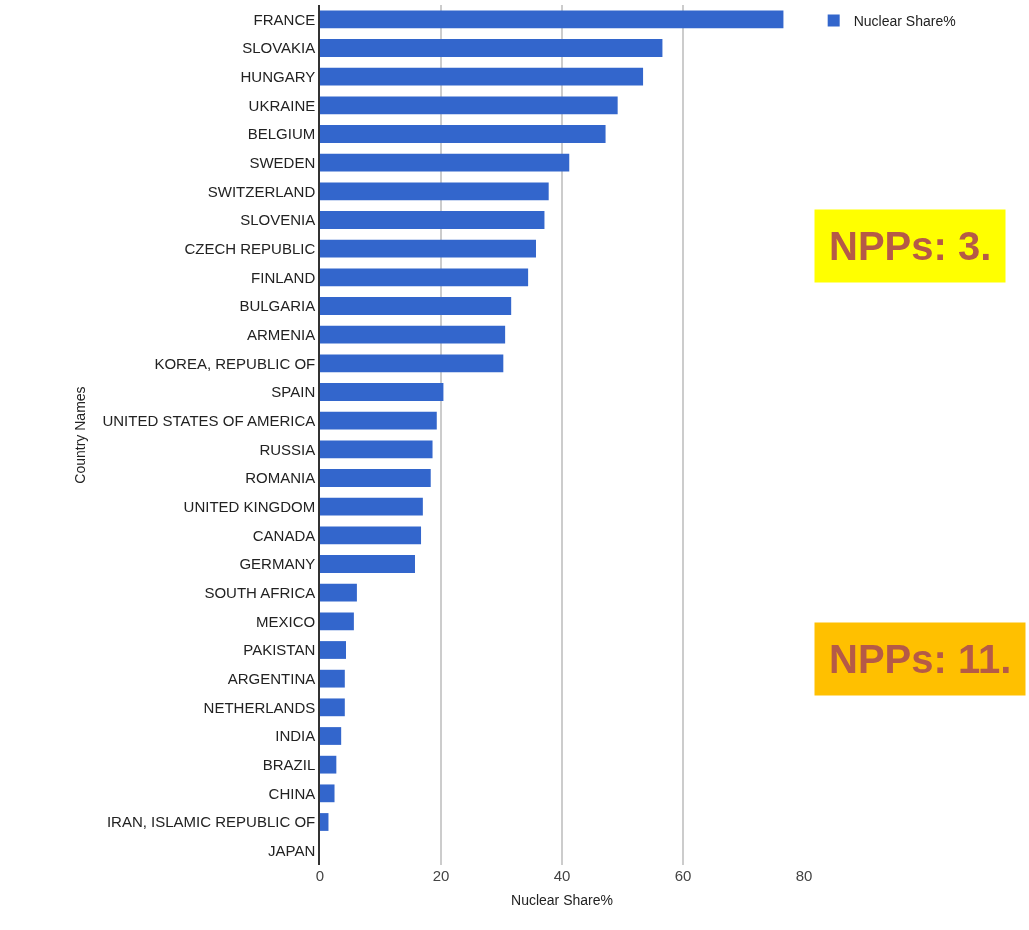 This screenshot has height=930, width=1029. What do you see at coordinates (278, 76) in the screenshot?
I see `y-tick-label: HUNGARY` at bounding box center [278, 76].